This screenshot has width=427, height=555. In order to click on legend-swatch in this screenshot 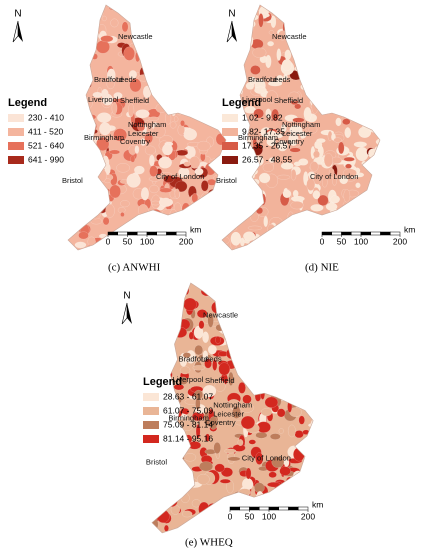, I will do `click(16, 146)`.